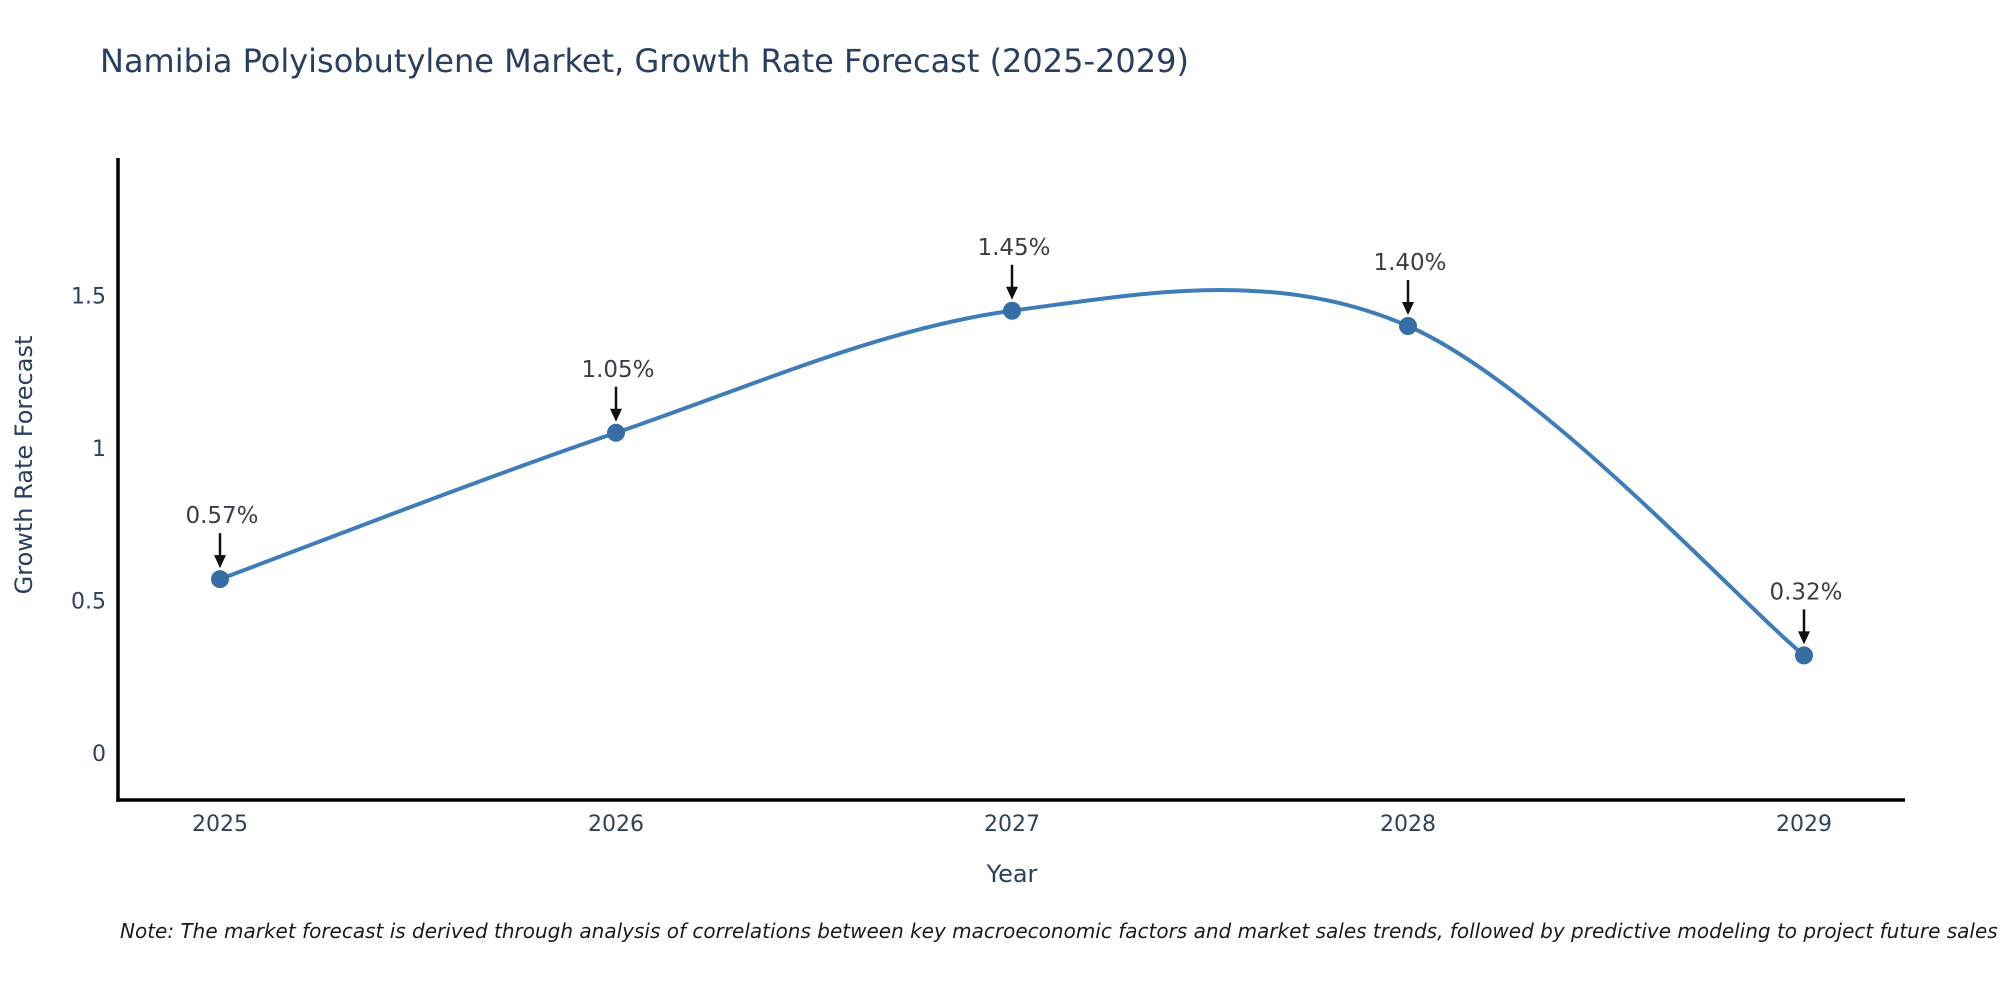 The image size is (2000, 1000). I want to click on y-tick-label: 0, so click(99, 754).